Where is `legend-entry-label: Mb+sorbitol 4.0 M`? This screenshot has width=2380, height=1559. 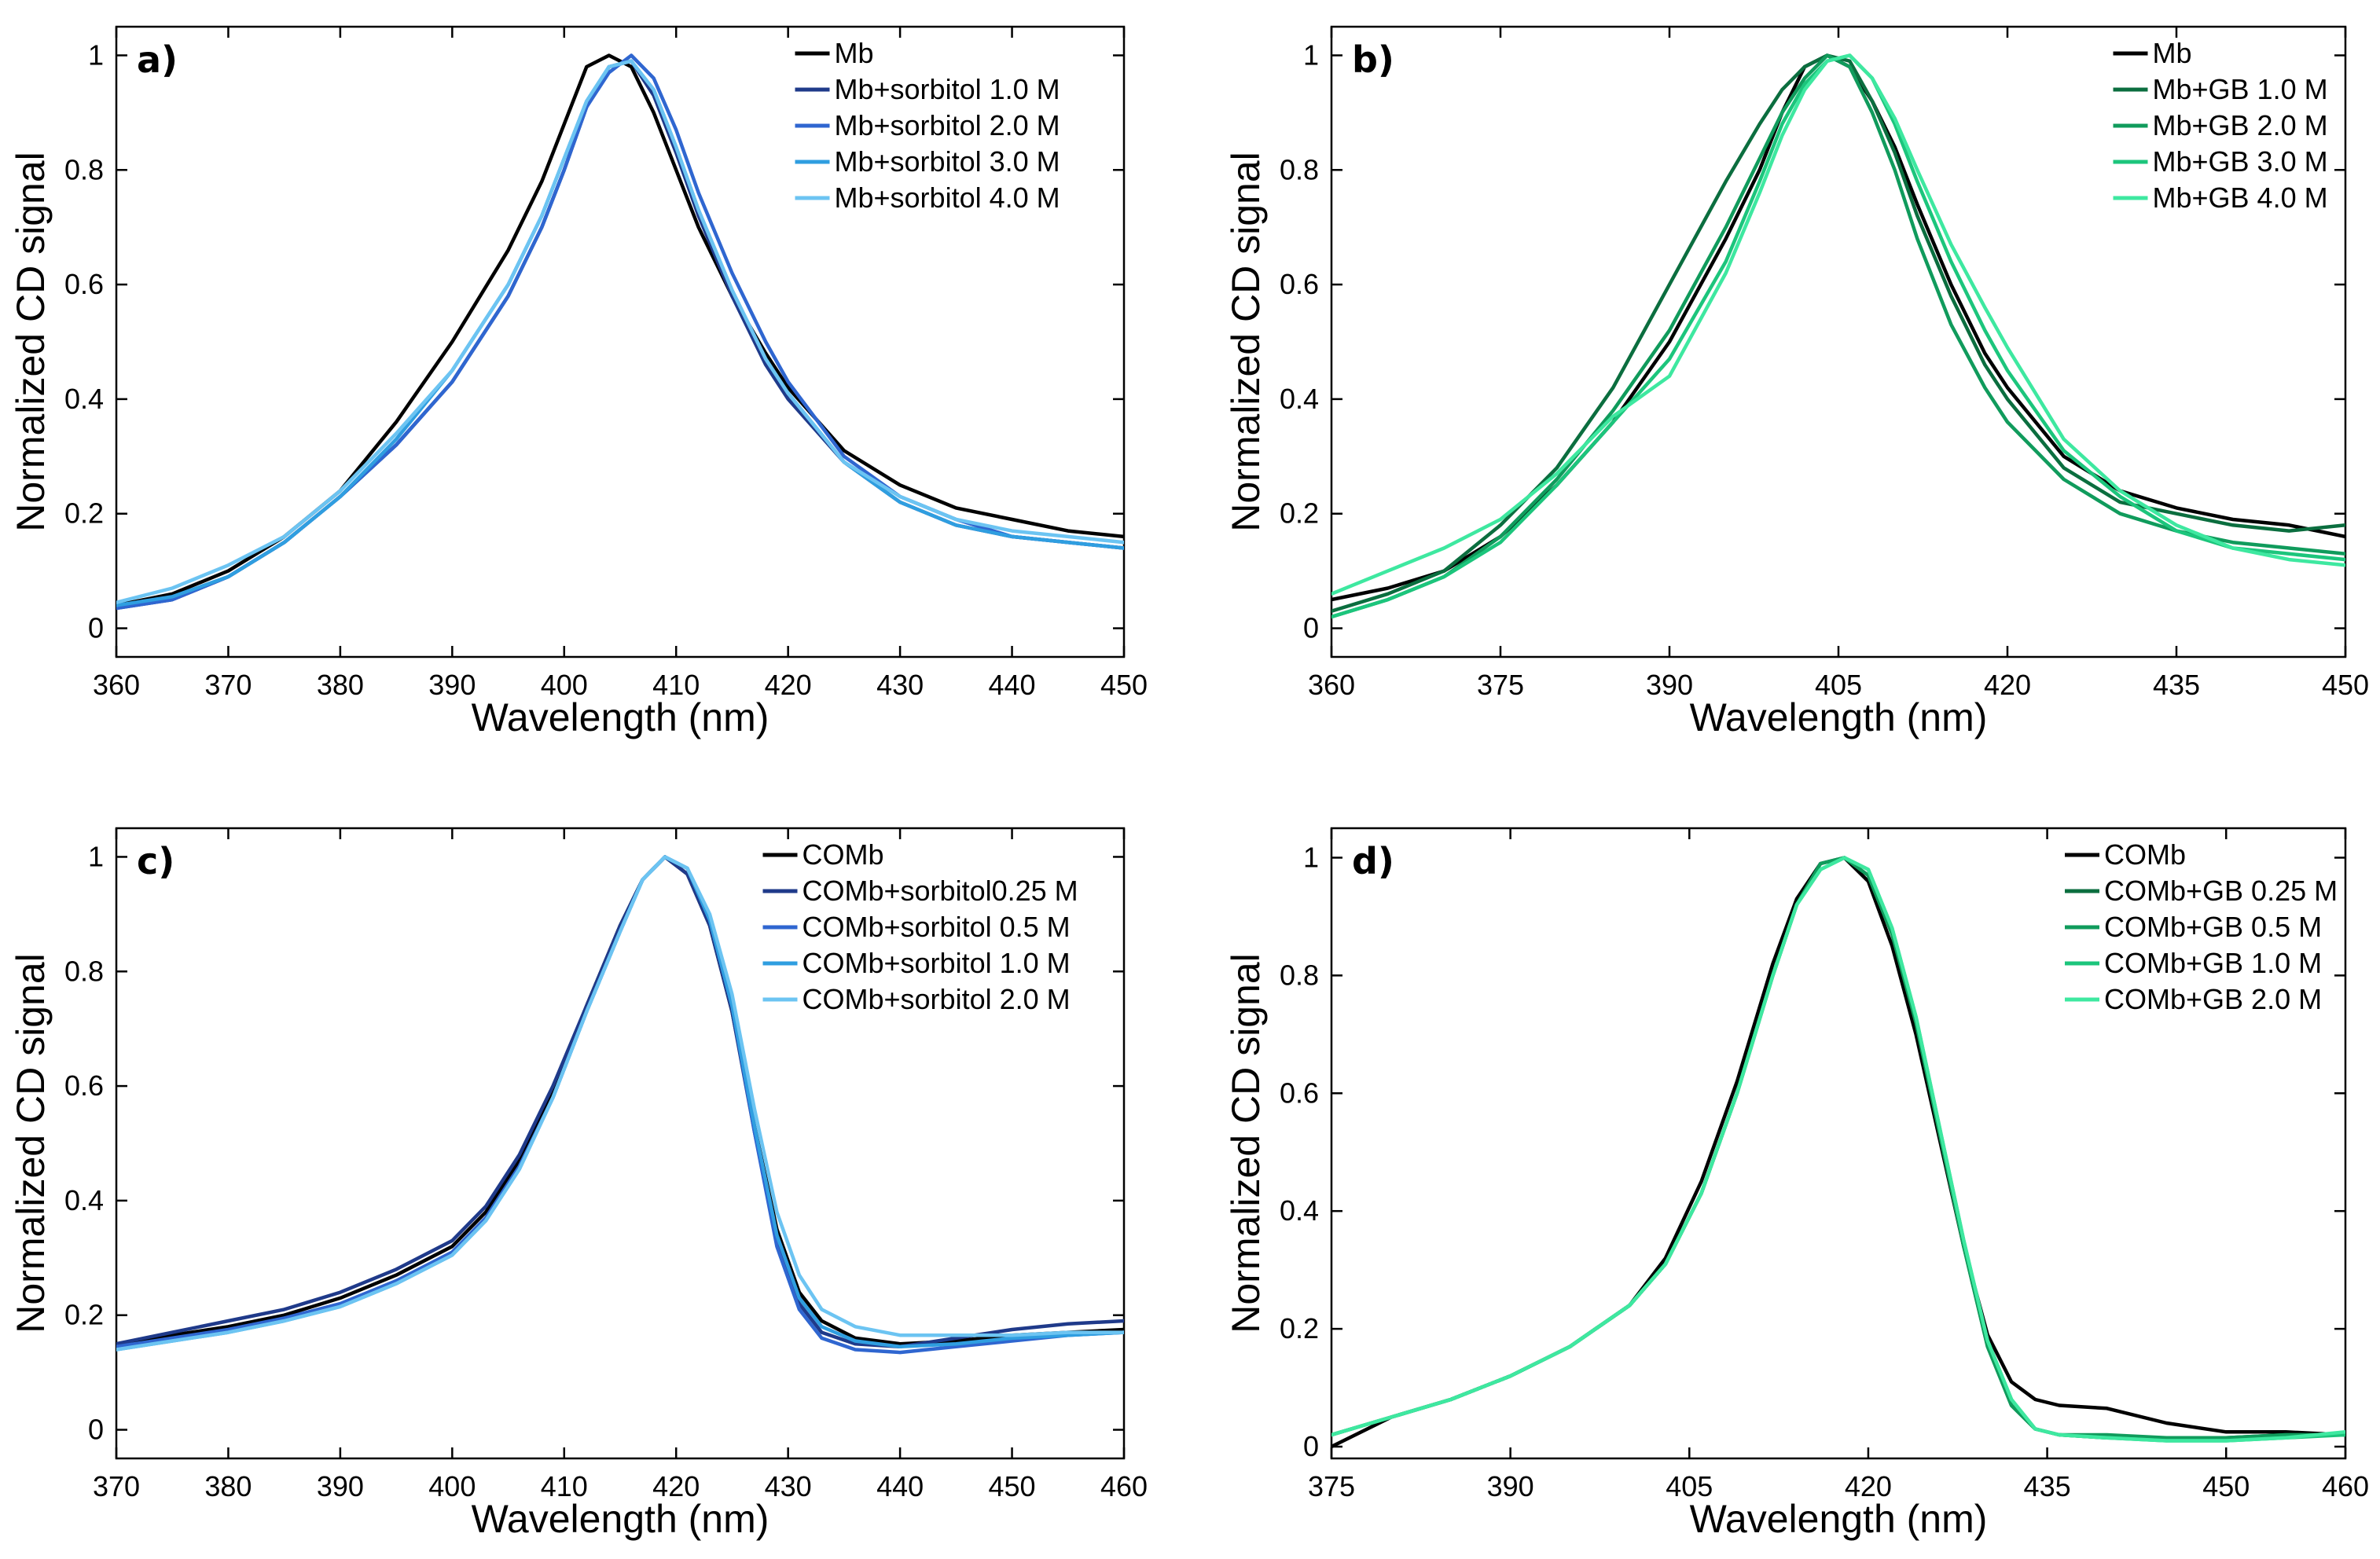 legend-entry-label: Mb+sorbitol 4.0 M is located at coordinates (947, 198).